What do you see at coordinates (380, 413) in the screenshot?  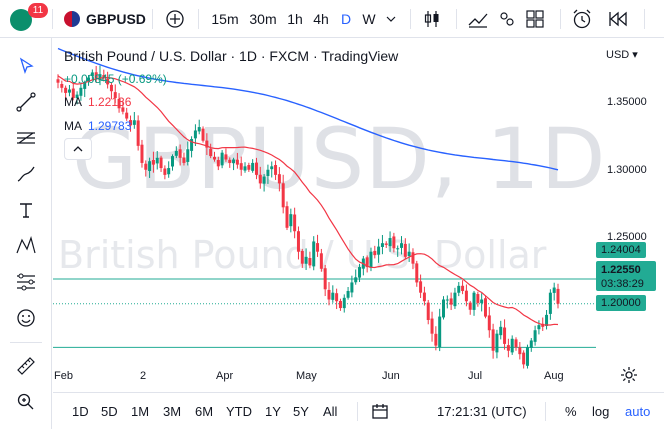 I see `goto-date-button` at bounding box center [380, 413].